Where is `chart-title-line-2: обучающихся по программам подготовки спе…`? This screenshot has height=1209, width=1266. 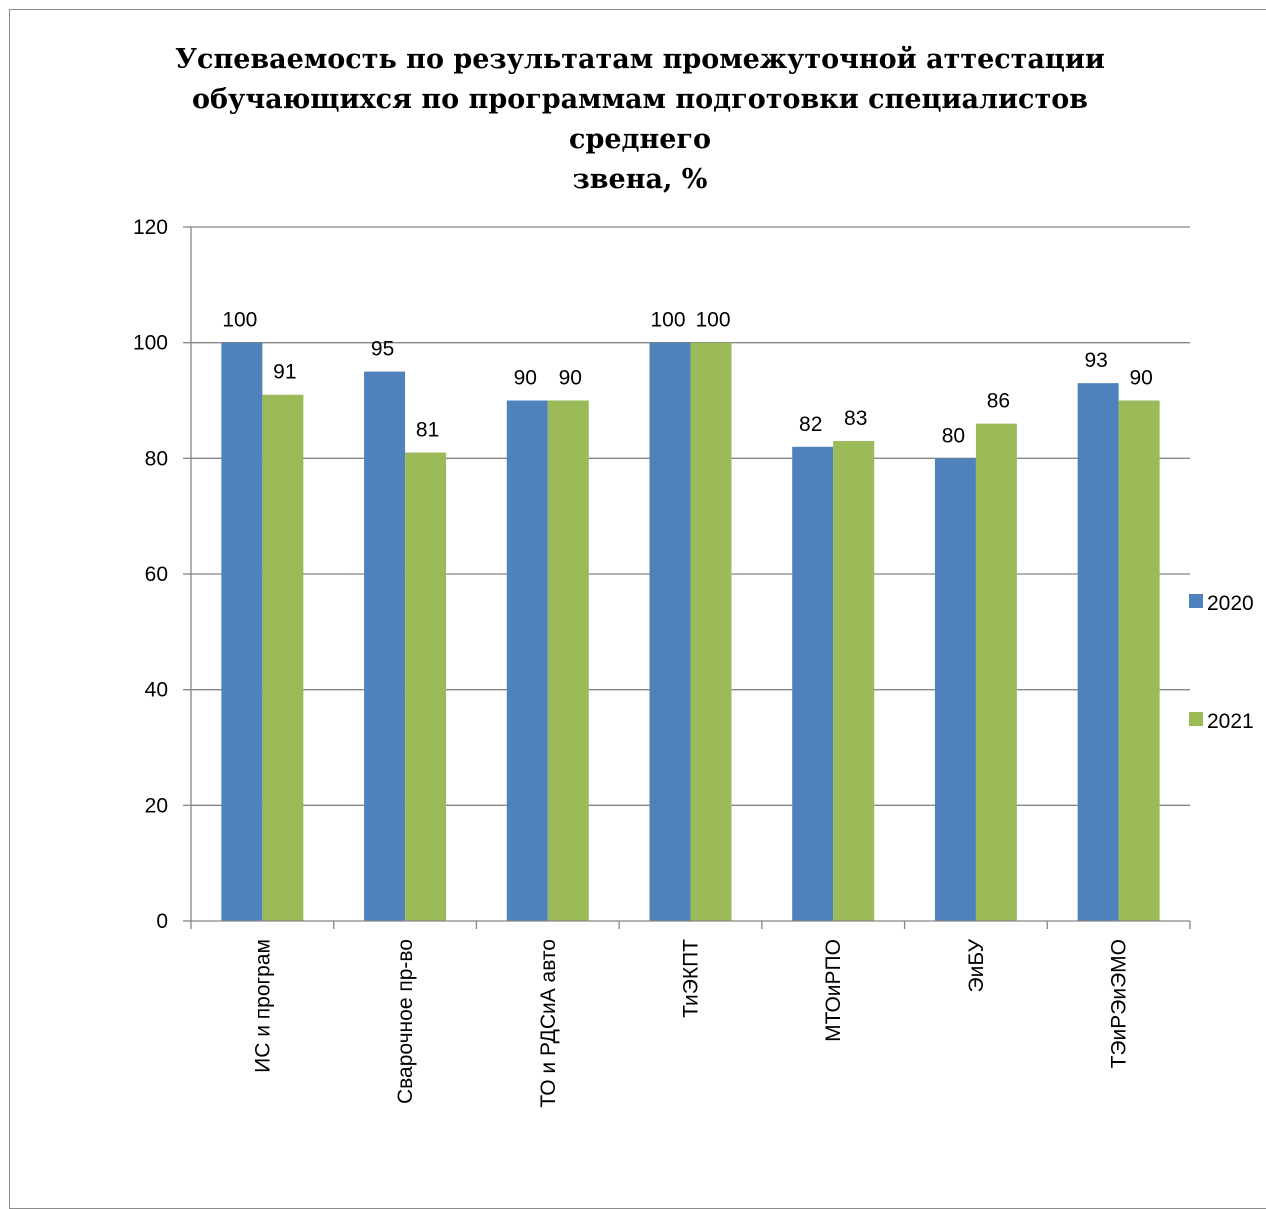
chart-title-line-2: обучающихся по программам подготовки спе… is located at coordinates (640, 119).